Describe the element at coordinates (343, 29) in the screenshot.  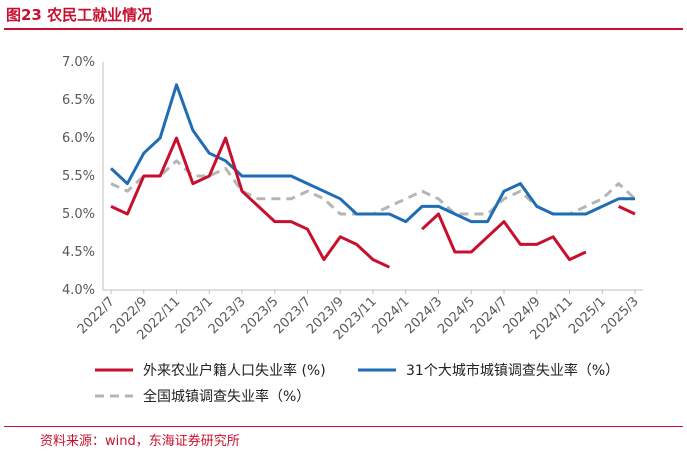
I see `title-rule` at that location.